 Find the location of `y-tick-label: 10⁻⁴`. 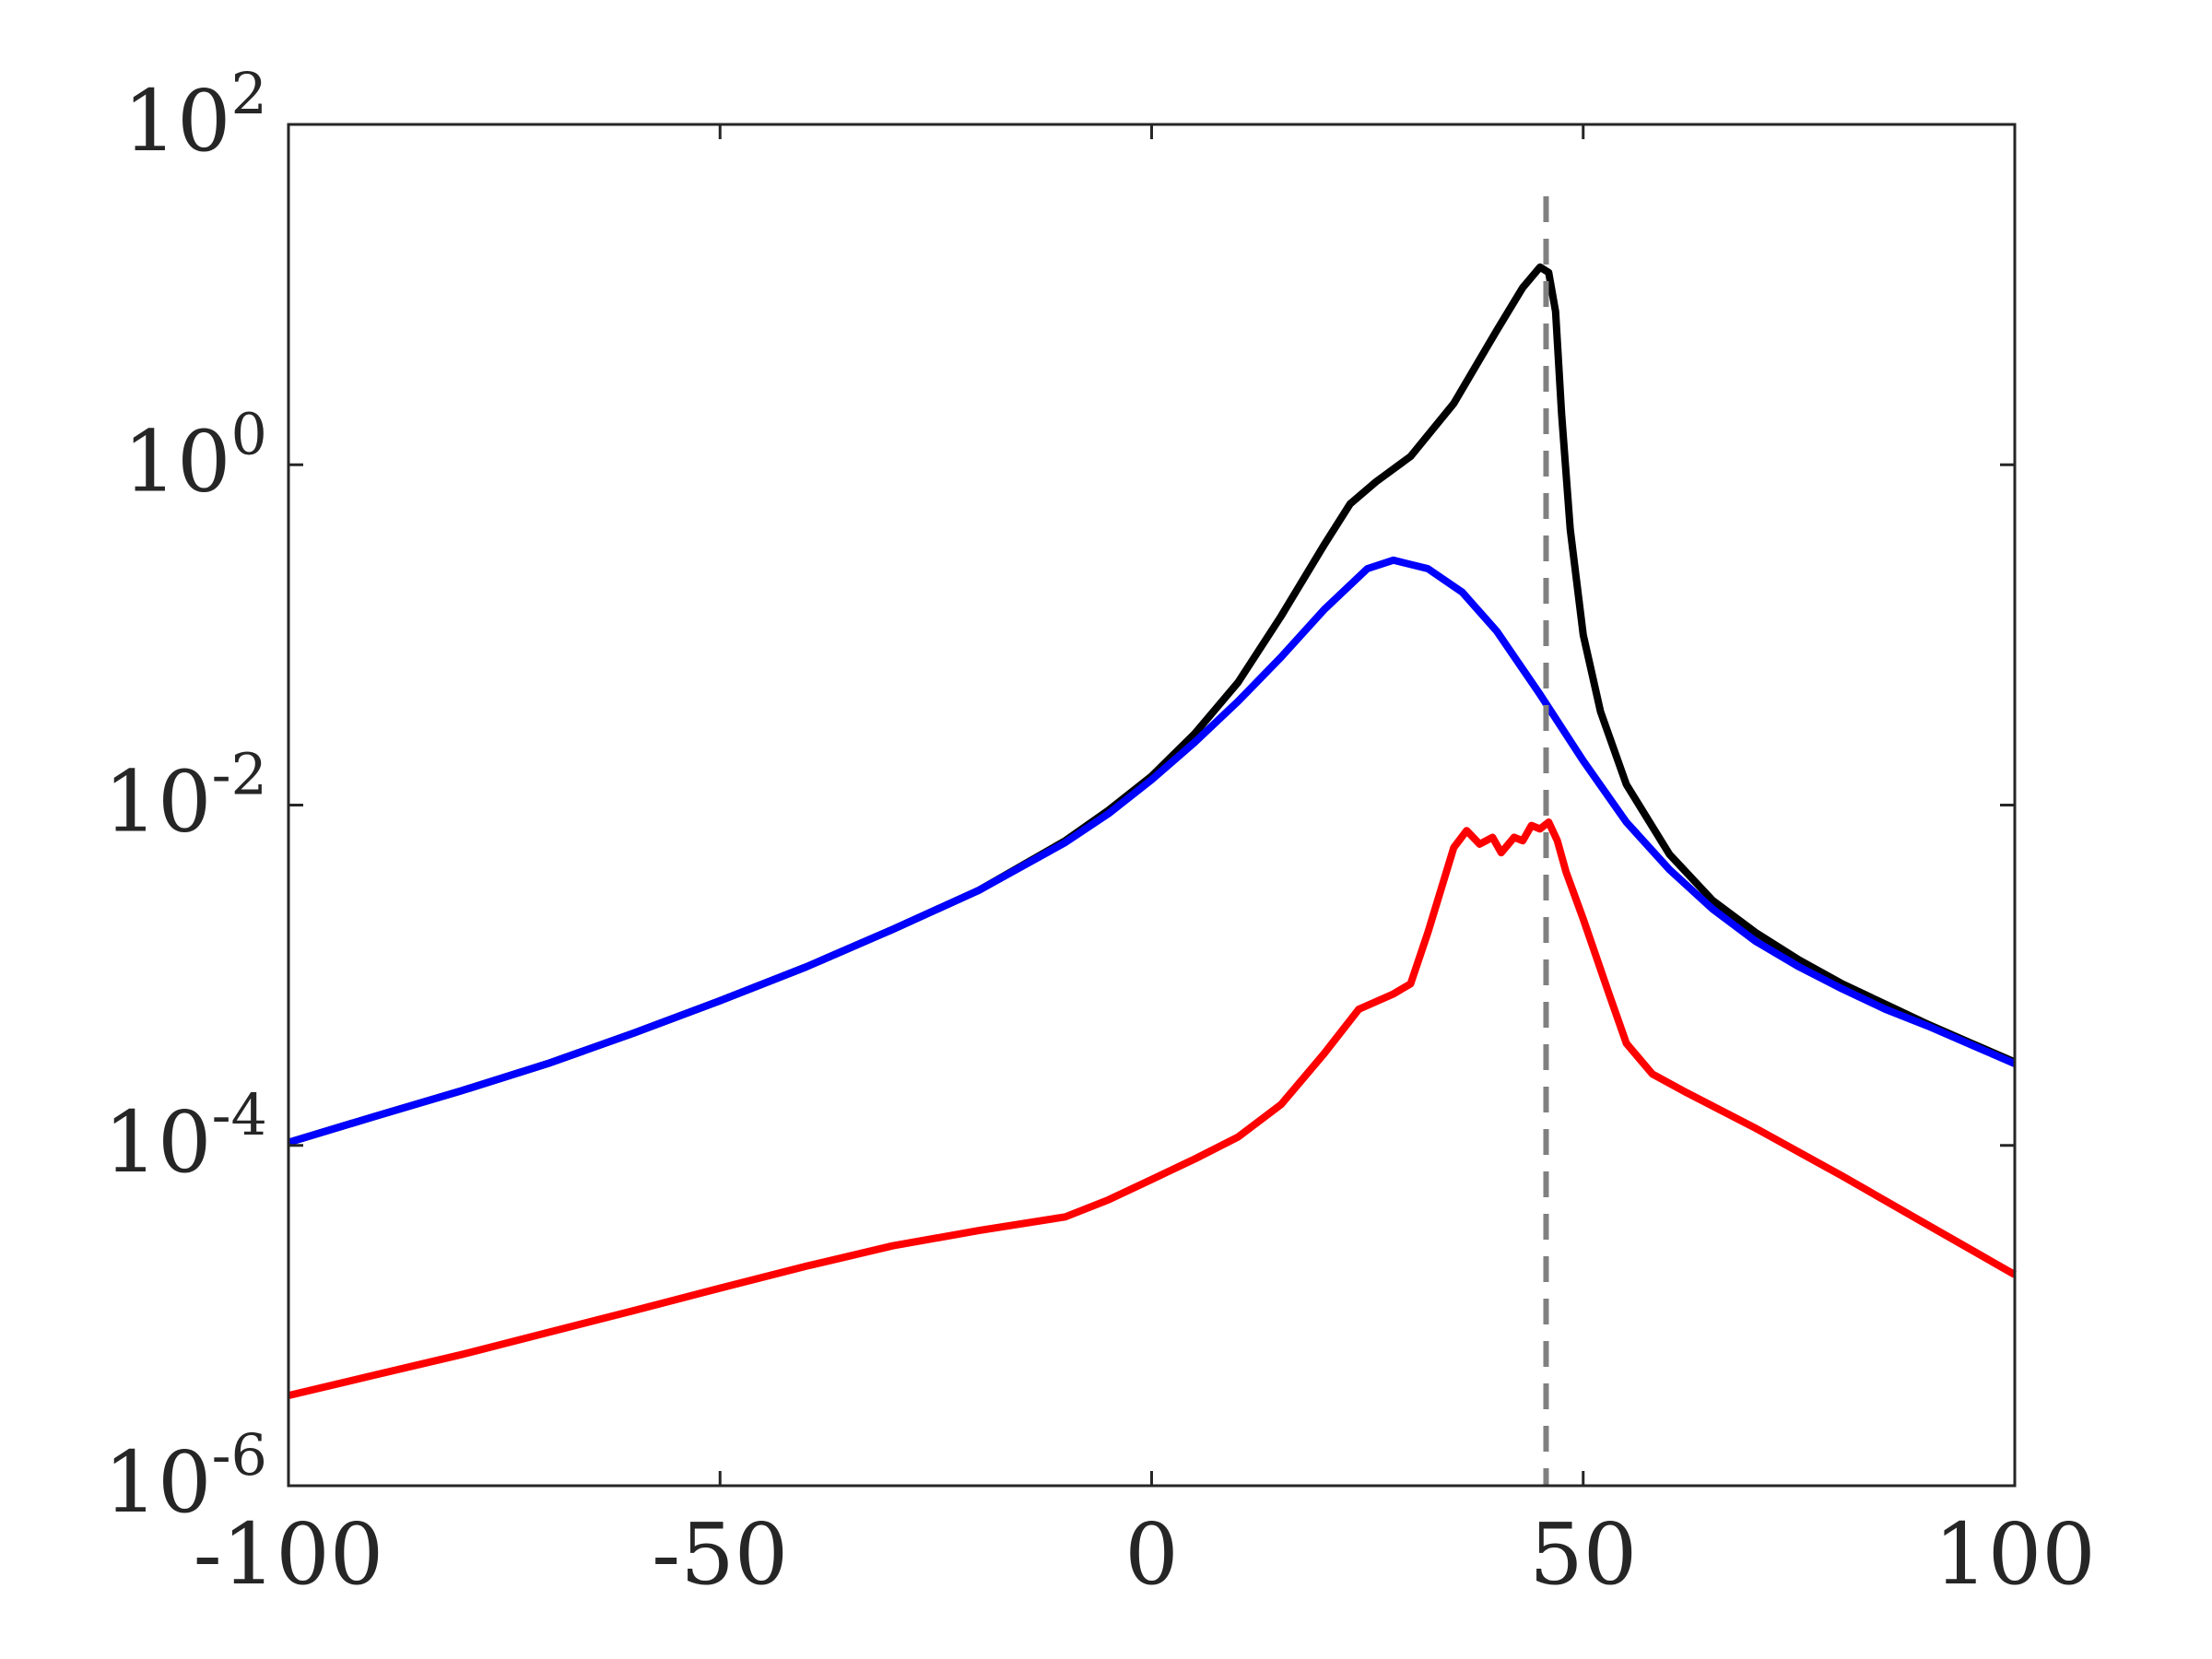

y-tick-label: 10⁻⁴ is located at coordinates (185, 1136).